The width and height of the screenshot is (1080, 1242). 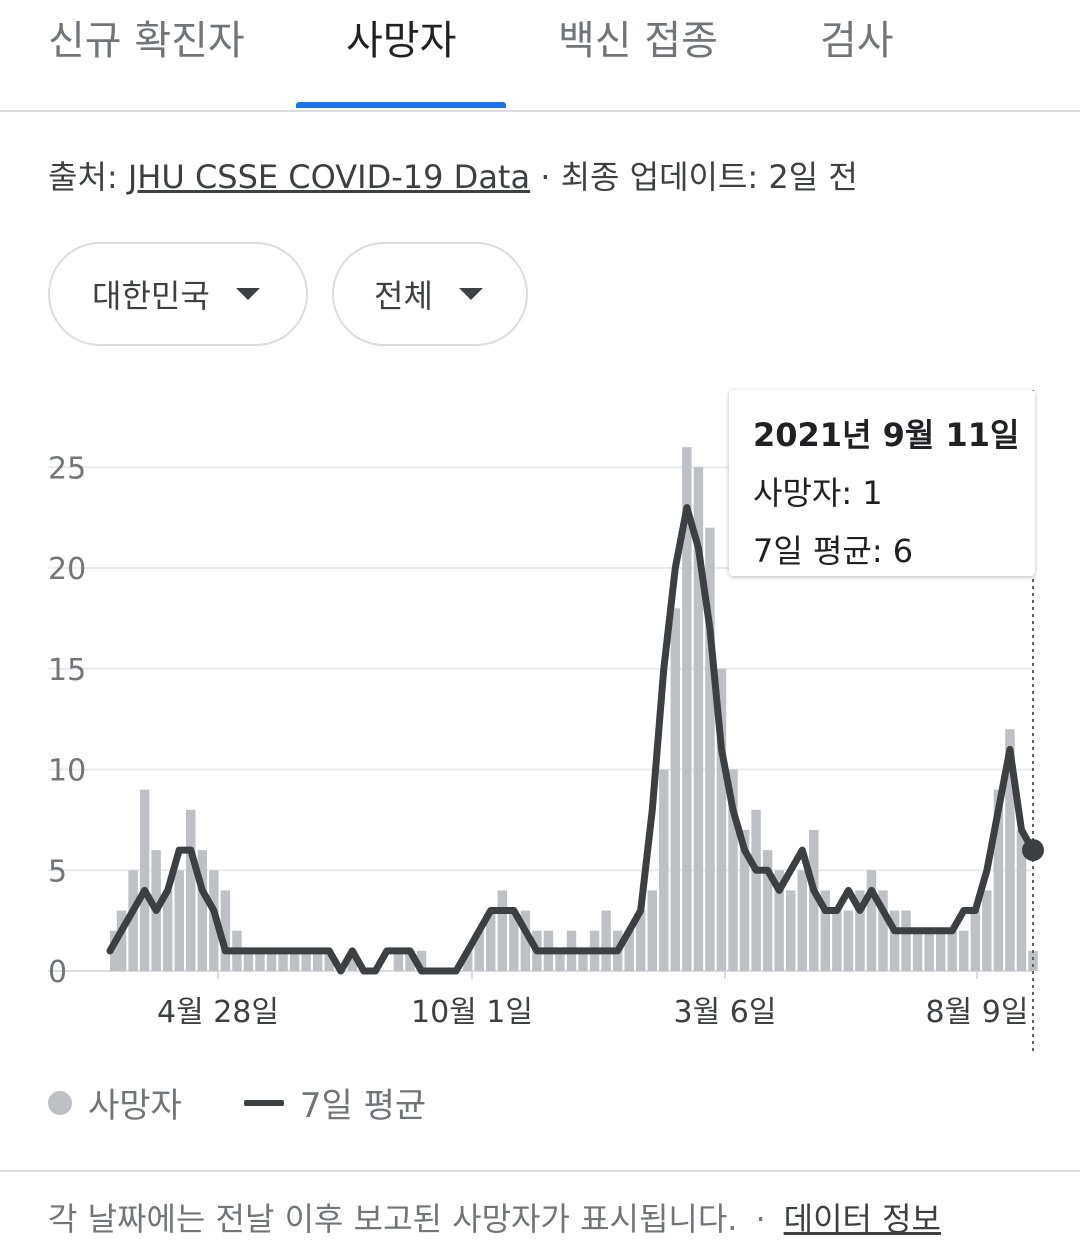 What do you see at coordinates (1033, 850) in the screenshot?
I see `hover-point` at bounding box center [1033, 850].